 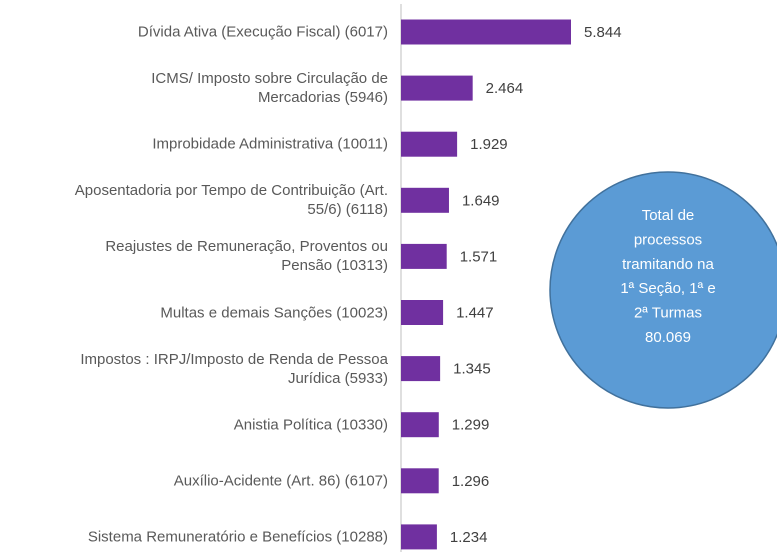 What do you see at coordinates (668, 337) in the screenshot?
I see `annotation-text: 80.069` at bounding box center [668, 337].